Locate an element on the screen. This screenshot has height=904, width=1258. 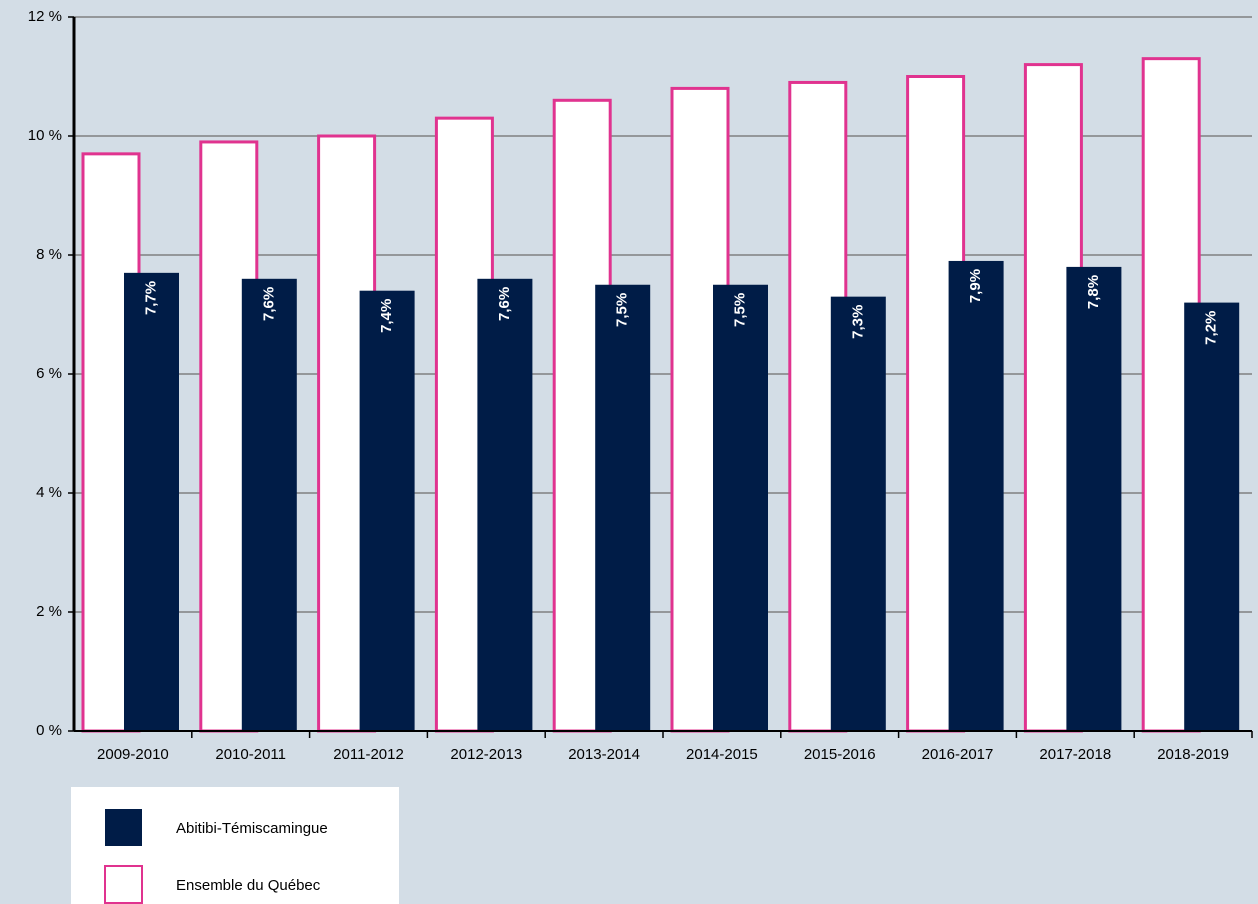
y-tick-label: 0 % is located at coordinates (49, 730).